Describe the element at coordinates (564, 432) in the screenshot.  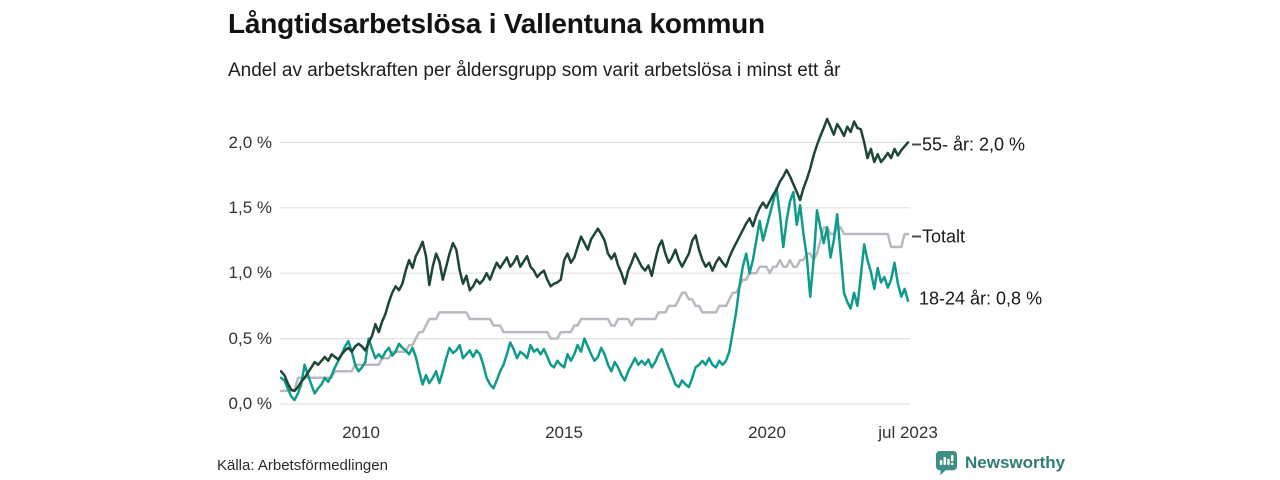
I see `x-axis-label-2015: 2015` at that location.